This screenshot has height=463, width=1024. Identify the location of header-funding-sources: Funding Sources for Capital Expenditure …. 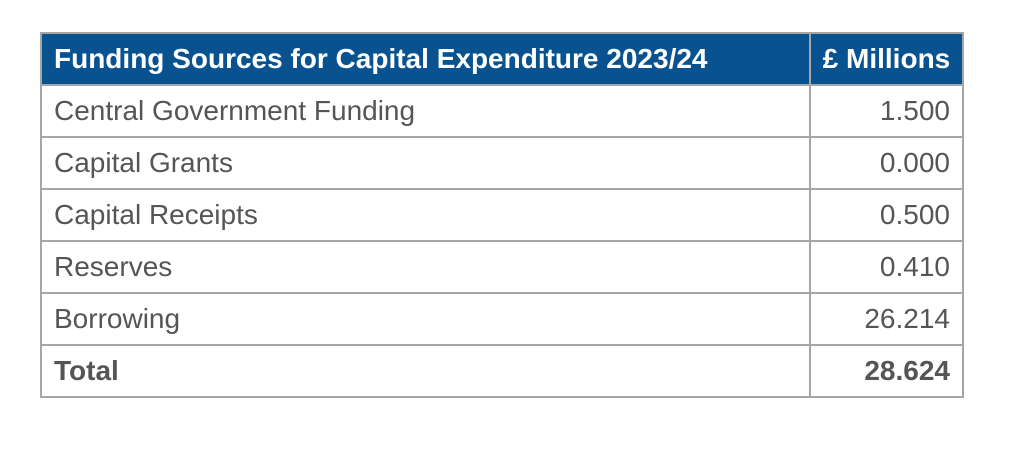
(425, 59).